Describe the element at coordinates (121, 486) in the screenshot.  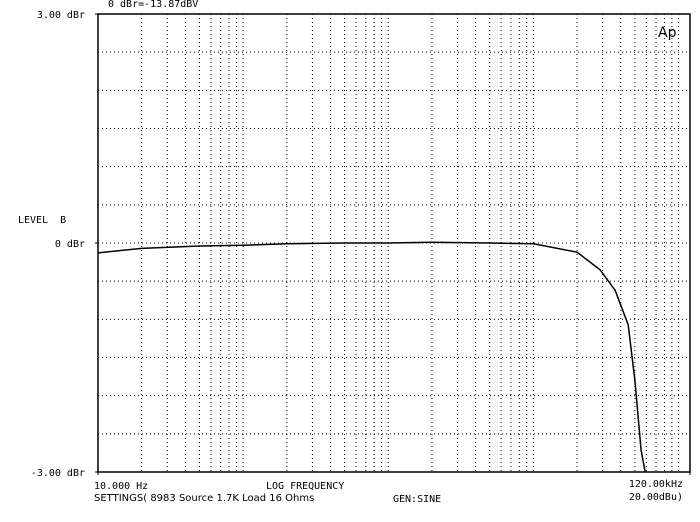
I see `x-tick-label: 10.000 Hz` at that location.